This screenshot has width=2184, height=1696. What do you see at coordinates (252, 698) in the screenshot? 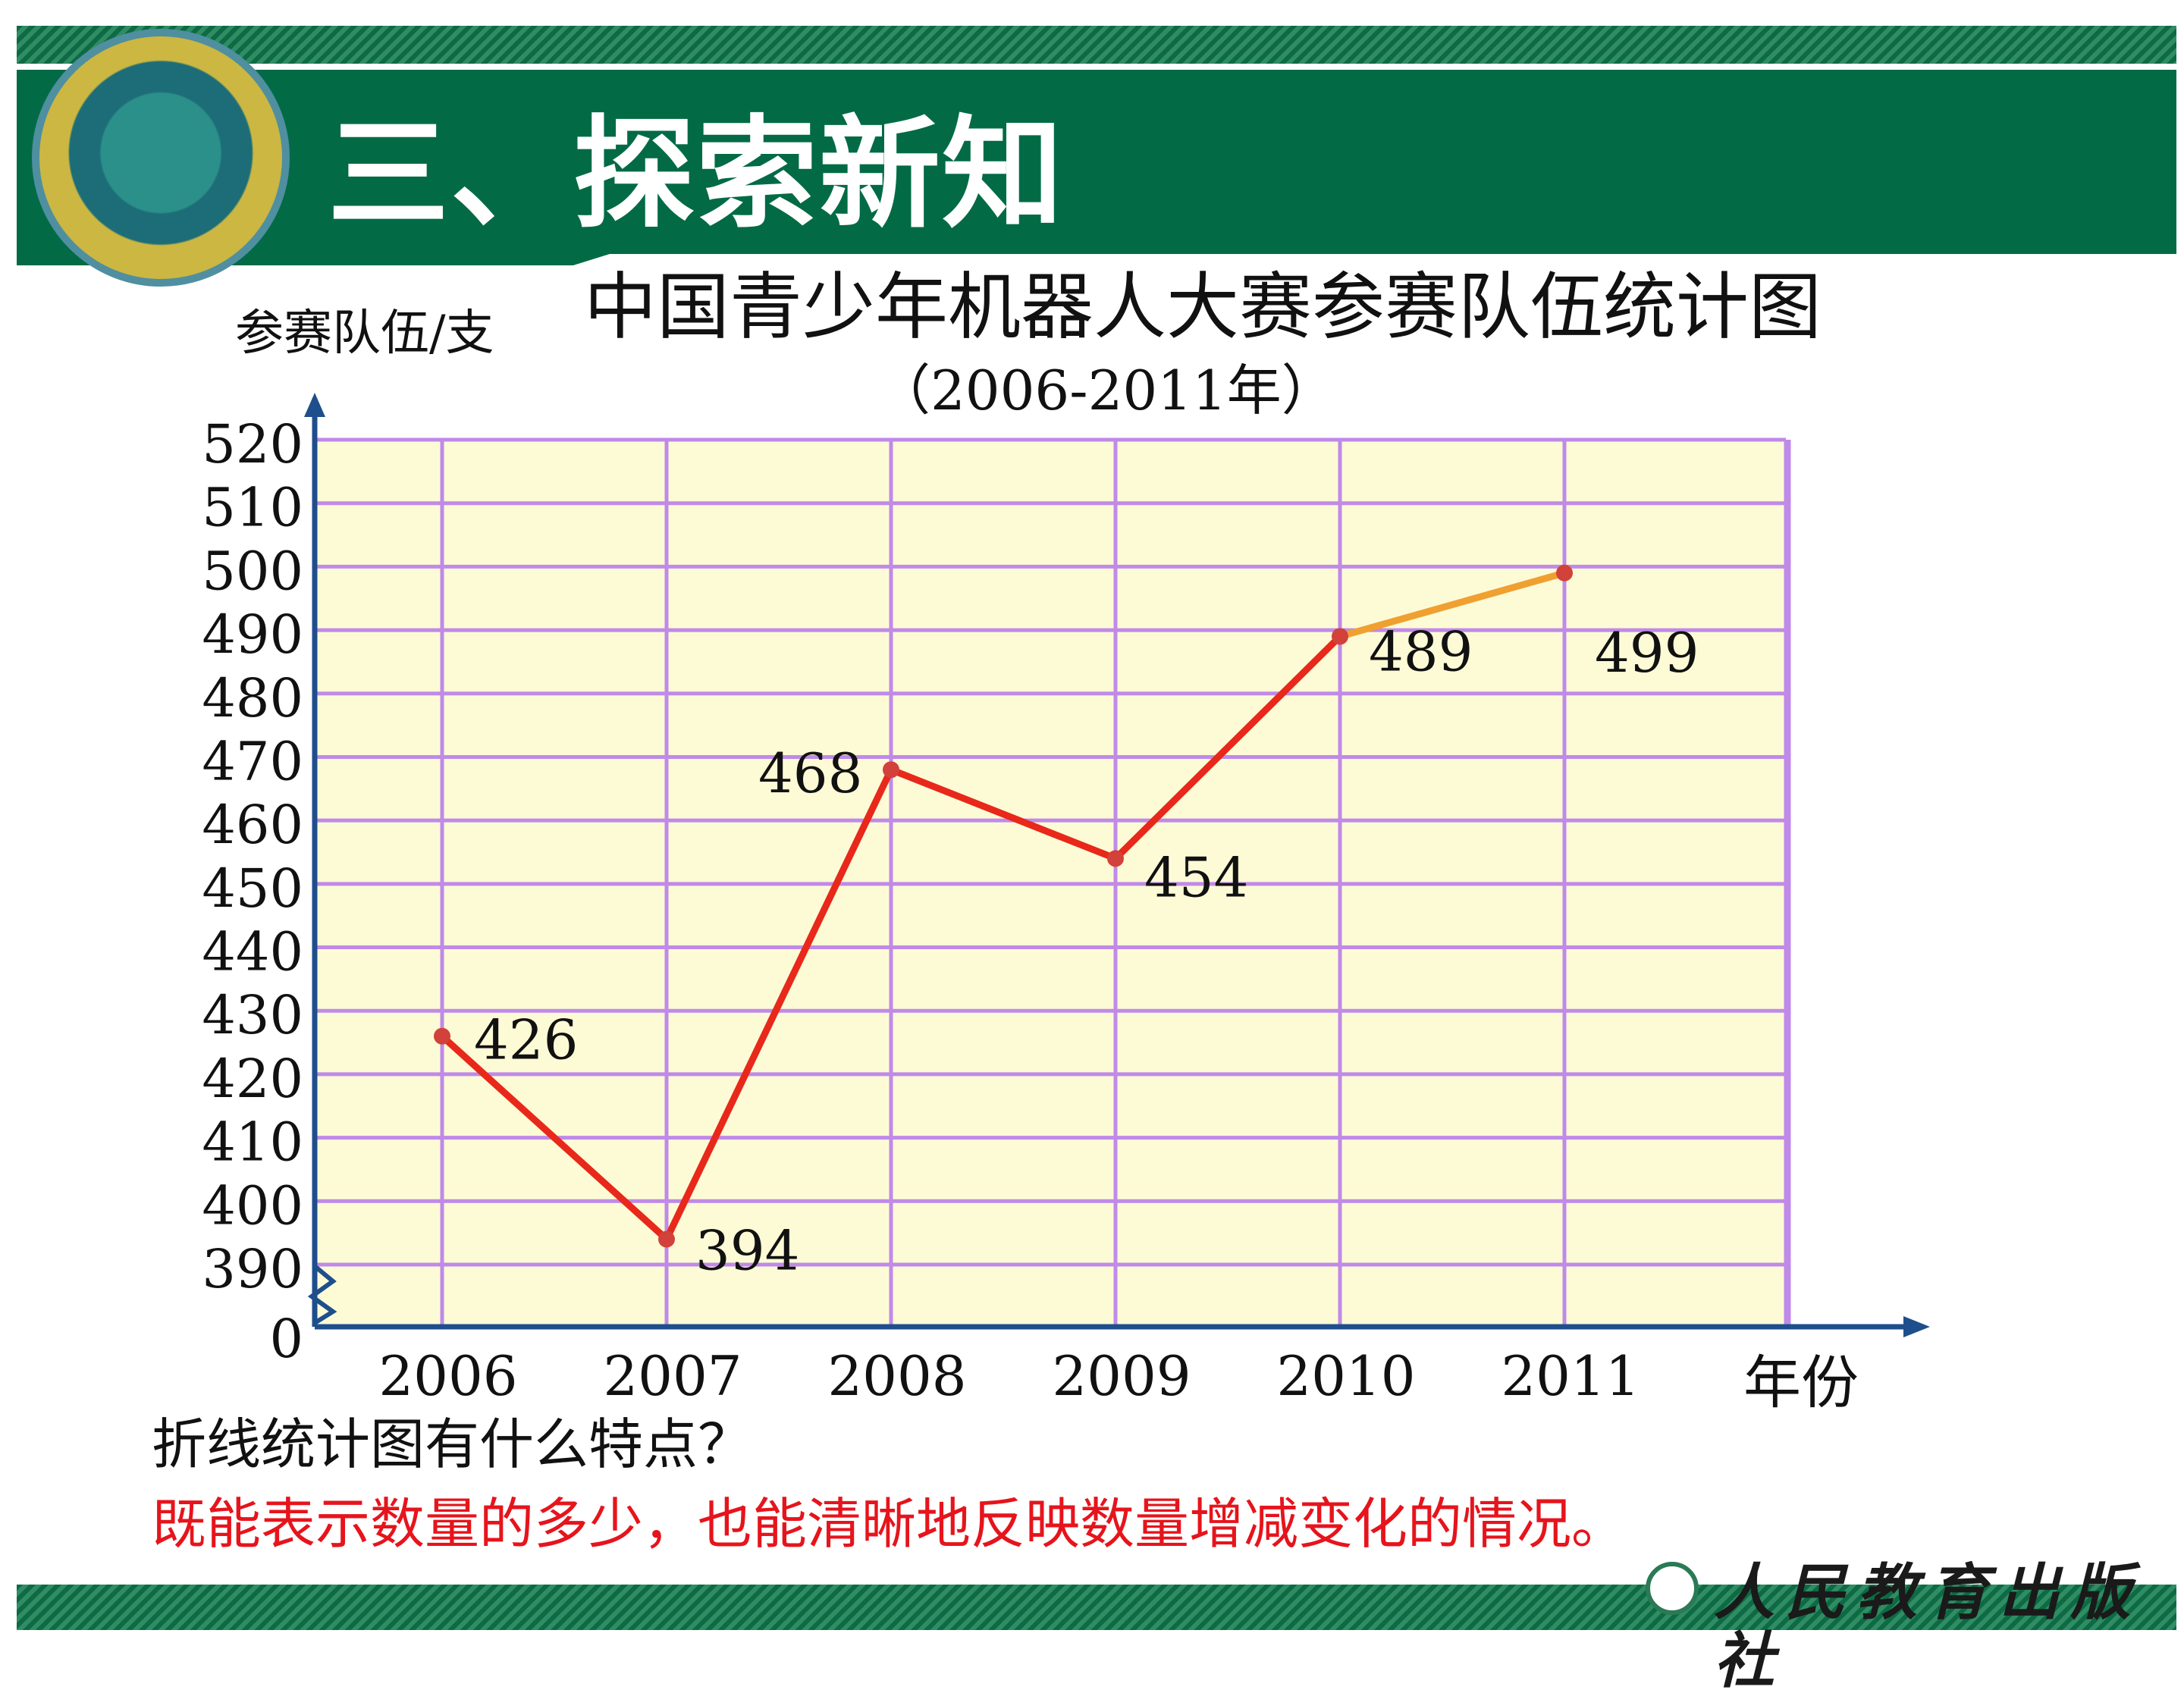
I see `y-tick-label: 480` at bounding box center [252, 698].